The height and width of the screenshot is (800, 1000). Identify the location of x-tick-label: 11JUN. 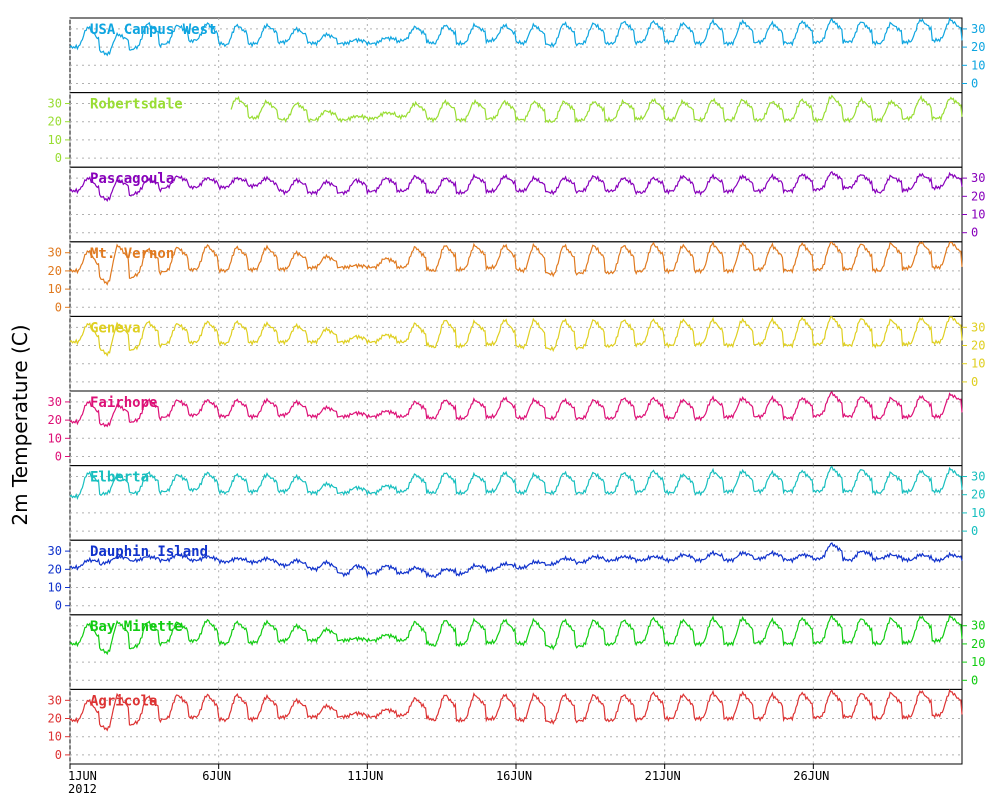
(365, 776).